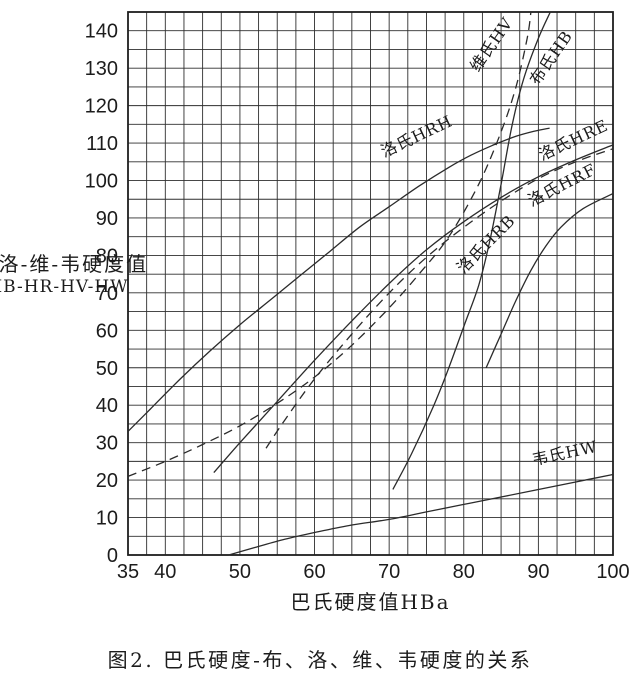 This screenshot has width=640, height=684. What do you see at coordinates (549, 281) in the screenshot?
I see `curve-luoshi-HRB` at bounding box center [549, 281].